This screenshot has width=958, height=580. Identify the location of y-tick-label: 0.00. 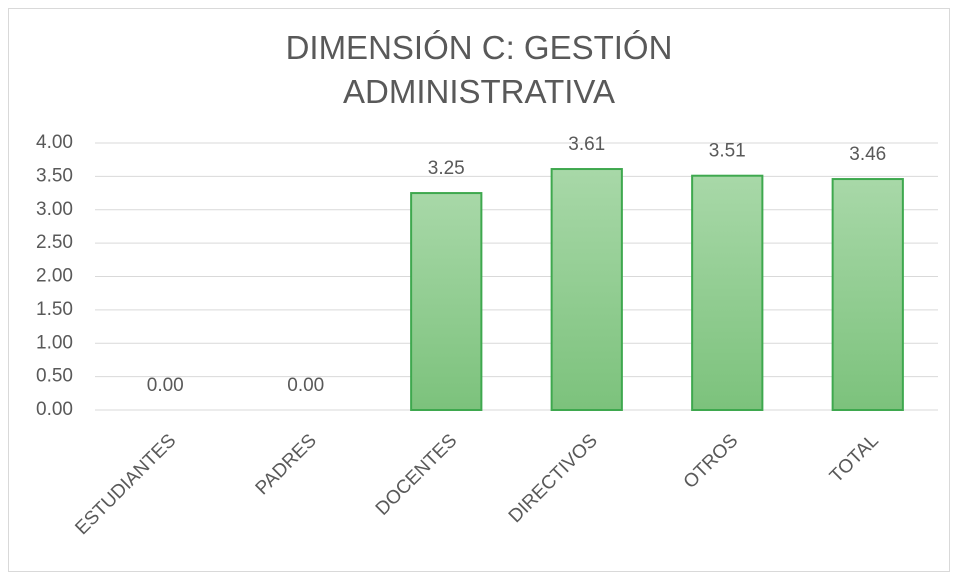
(54, 409).